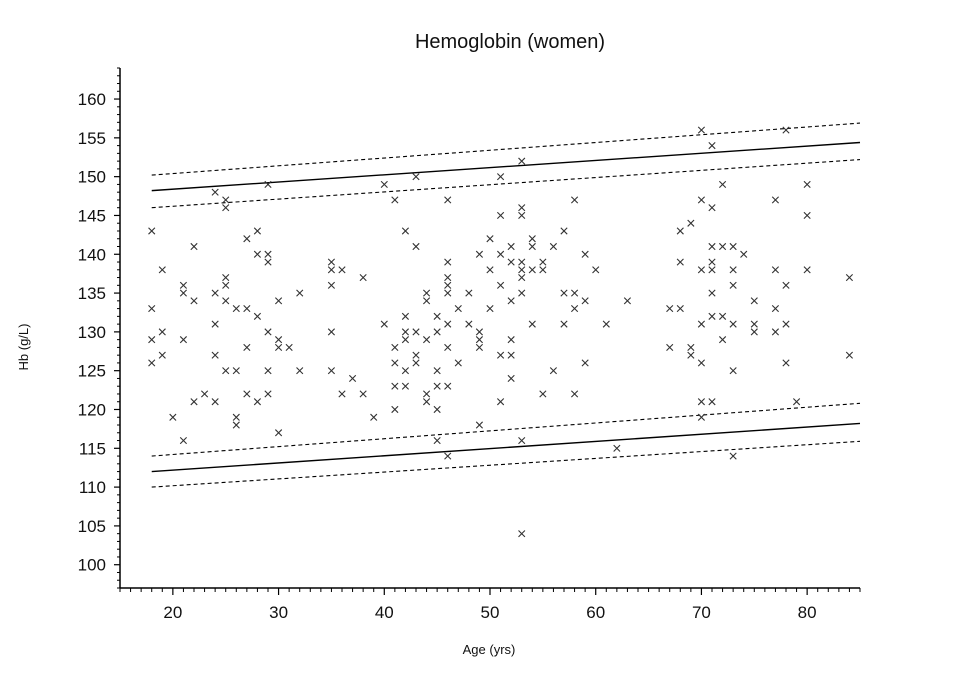  Describe the element at coordinates (278, 612) in the screenshot. I see `x-tick-label: 30` at that location.